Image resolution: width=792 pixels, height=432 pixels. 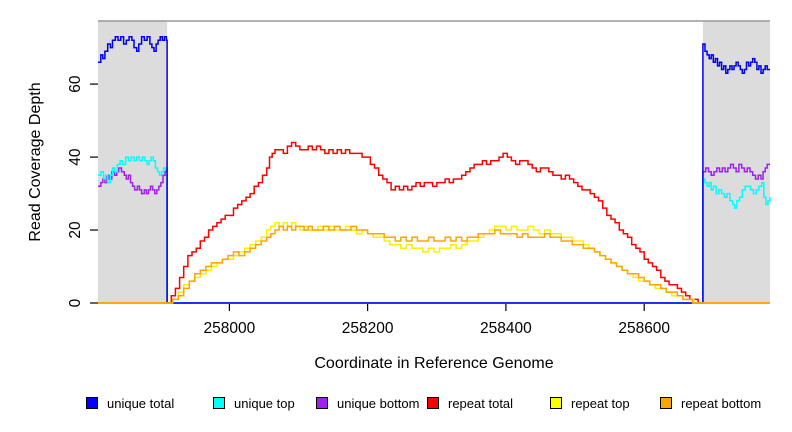 I want to click on y-tick-label: 20, so click(x=75, y=230).